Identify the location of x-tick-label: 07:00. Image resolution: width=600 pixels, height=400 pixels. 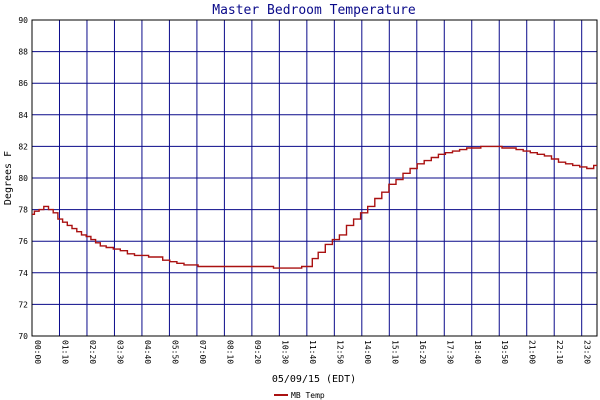
(202, 352).